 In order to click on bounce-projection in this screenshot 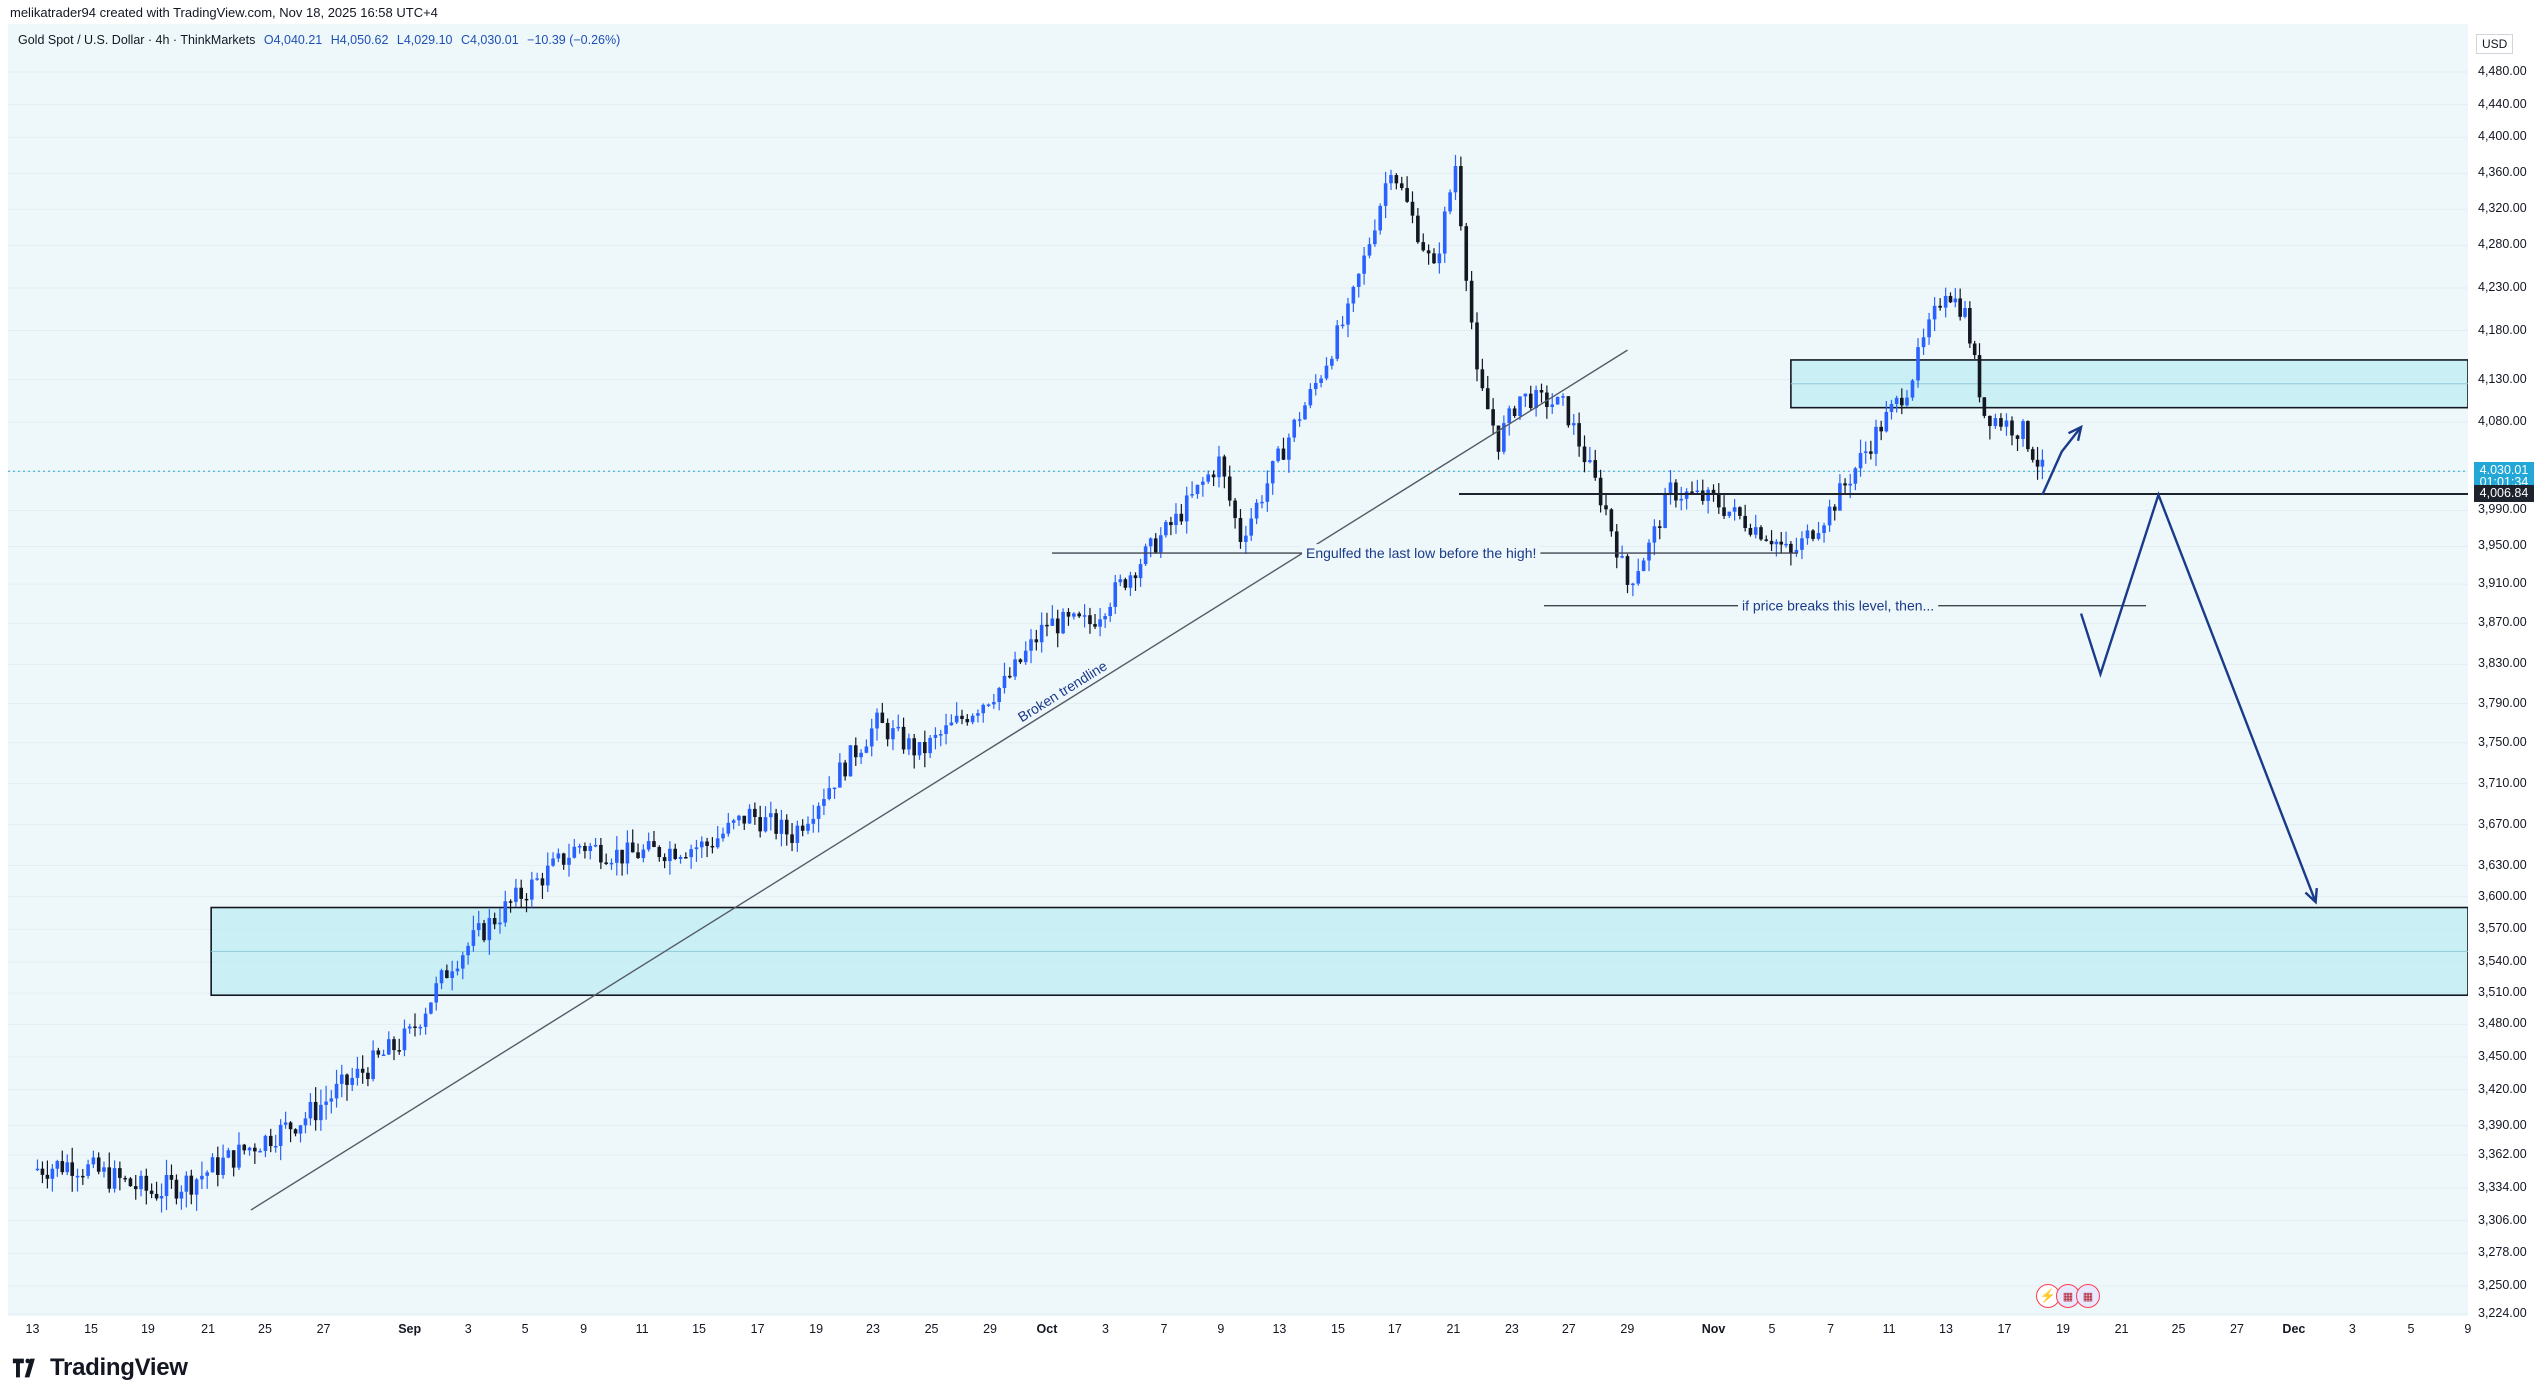, I will do `click(2062, 461)`.